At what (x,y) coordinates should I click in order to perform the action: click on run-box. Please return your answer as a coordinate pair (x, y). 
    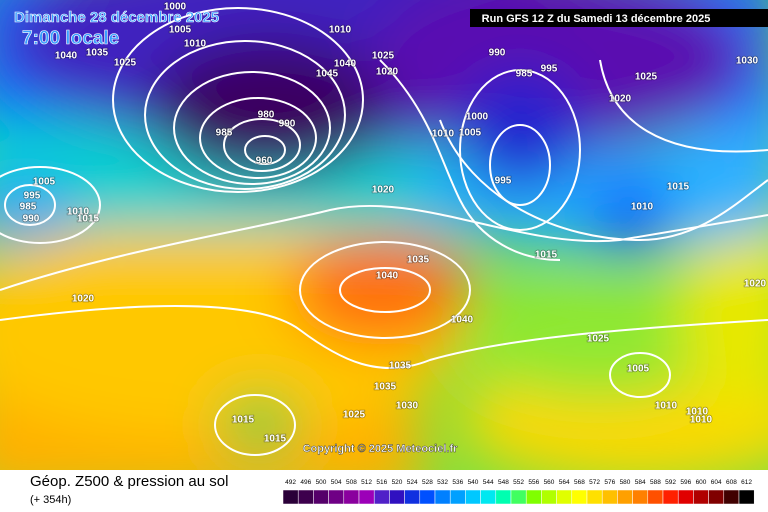
    Looking at the image, I should click on (619, 18).